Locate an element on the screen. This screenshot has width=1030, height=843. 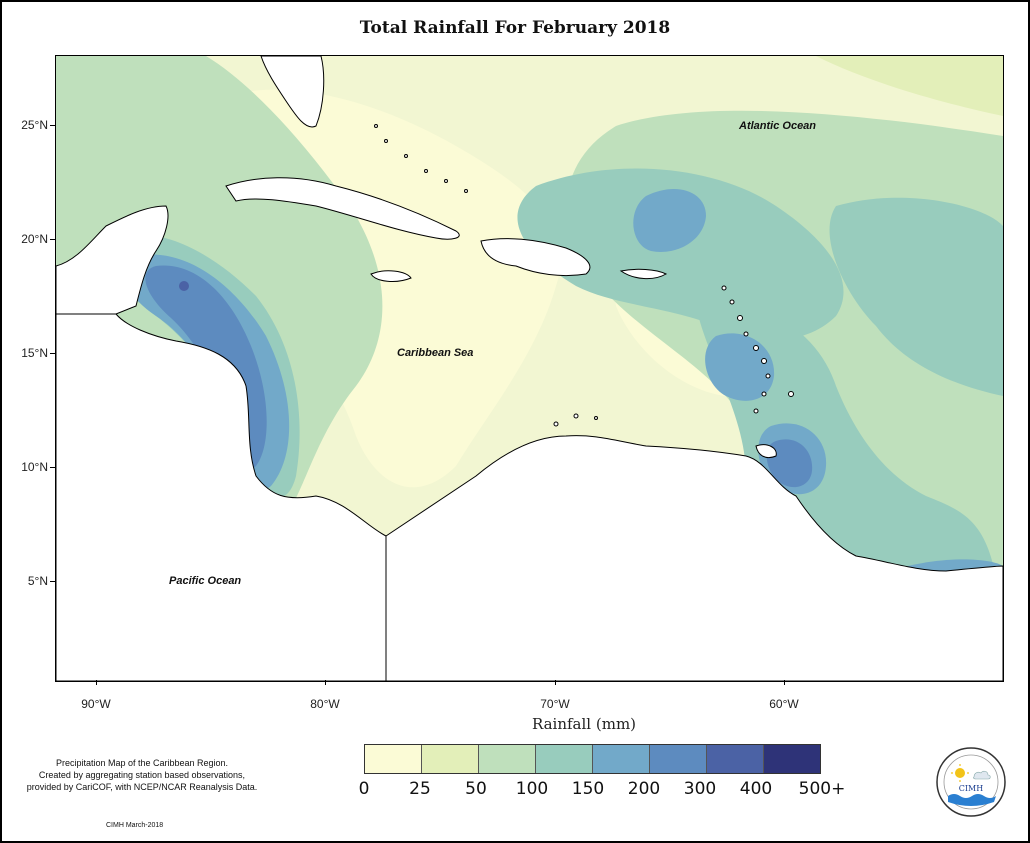
cloud-icon is located at coordinates (982, 775).